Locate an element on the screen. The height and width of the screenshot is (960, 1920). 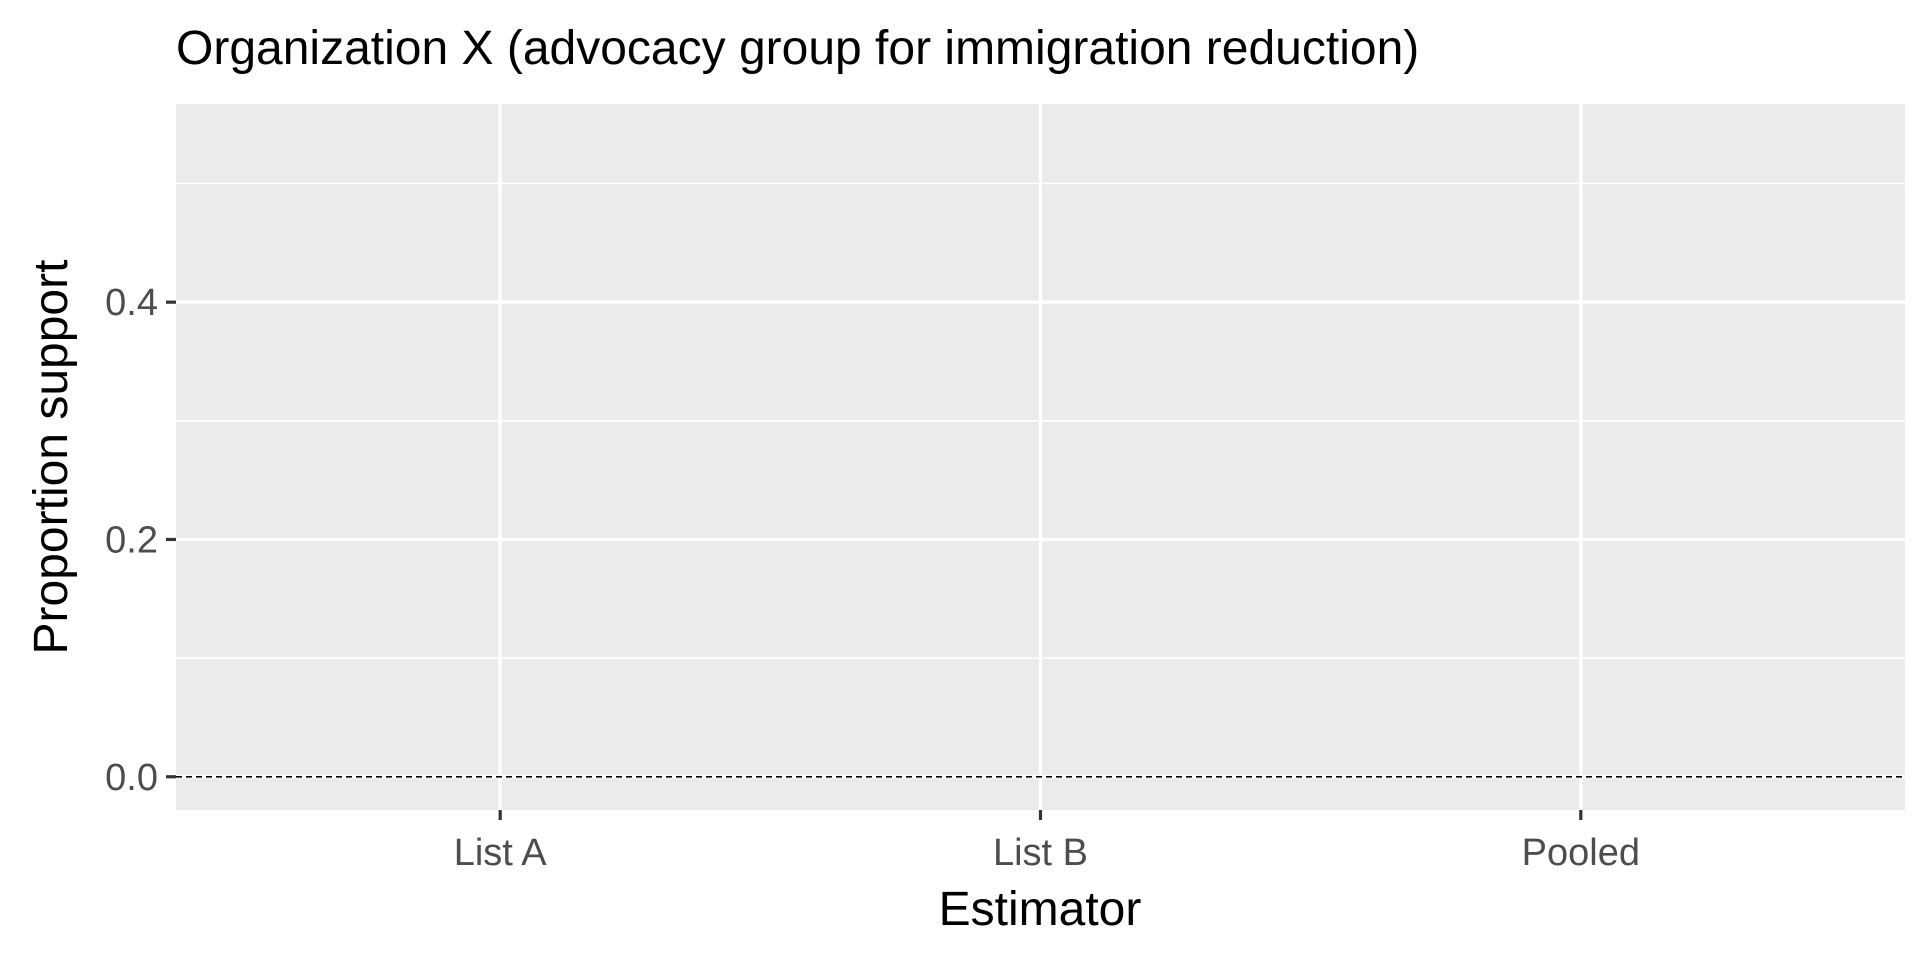
x-tick-label: List A is located at coordinates (501, 853).